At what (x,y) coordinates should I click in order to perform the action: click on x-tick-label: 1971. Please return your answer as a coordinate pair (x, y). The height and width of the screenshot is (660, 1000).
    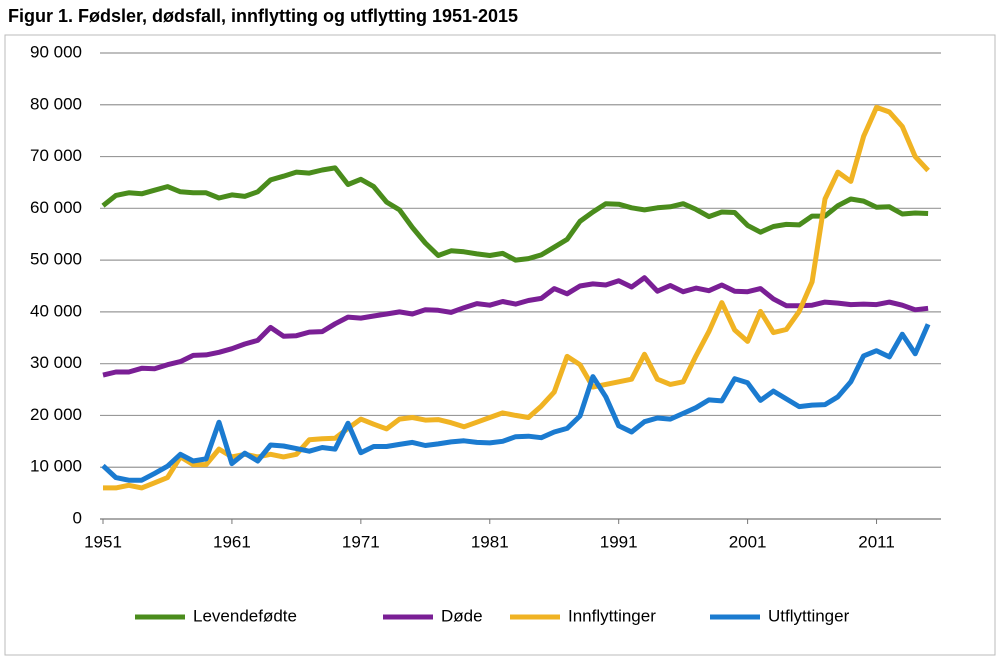
    Looking at the image, I should click on (361, 541).